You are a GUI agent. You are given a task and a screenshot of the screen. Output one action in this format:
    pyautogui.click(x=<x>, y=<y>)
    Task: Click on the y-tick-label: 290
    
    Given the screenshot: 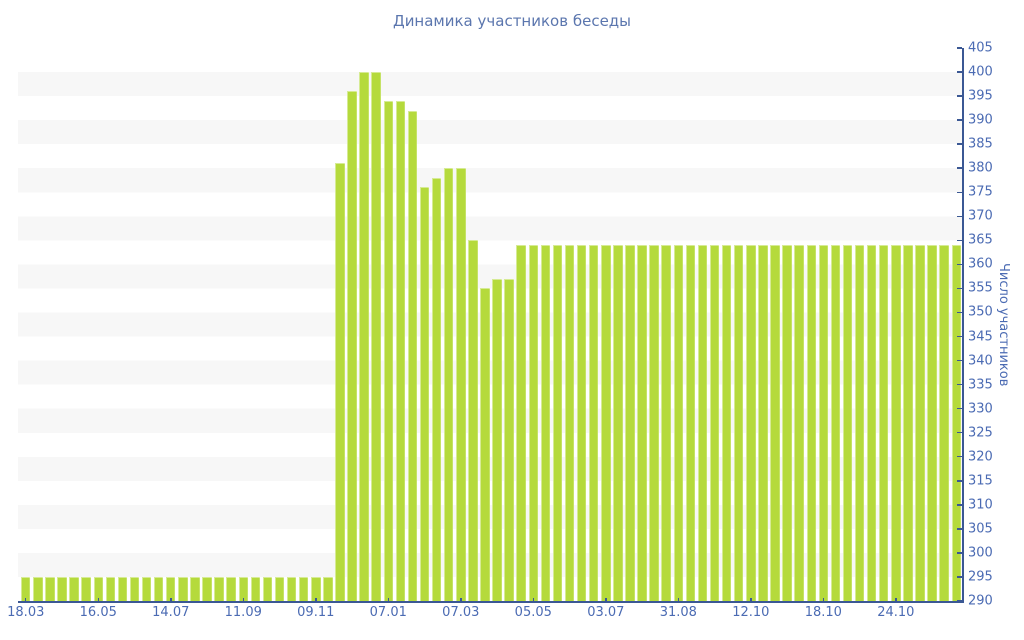 What is the action you would take?
    pyautogui.click(x=980, y=601)
    